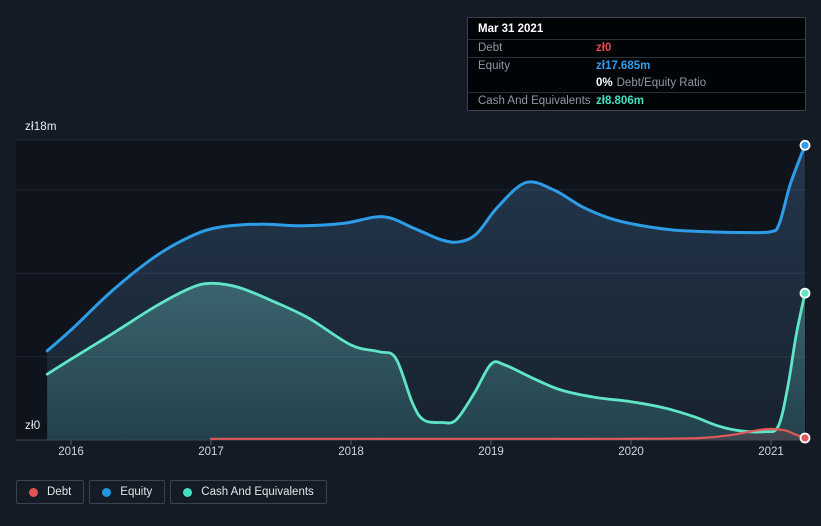 The width and height of the screenshot is (821, 526). I want to click on x-tick-2021: 2021, so click(771, 452).